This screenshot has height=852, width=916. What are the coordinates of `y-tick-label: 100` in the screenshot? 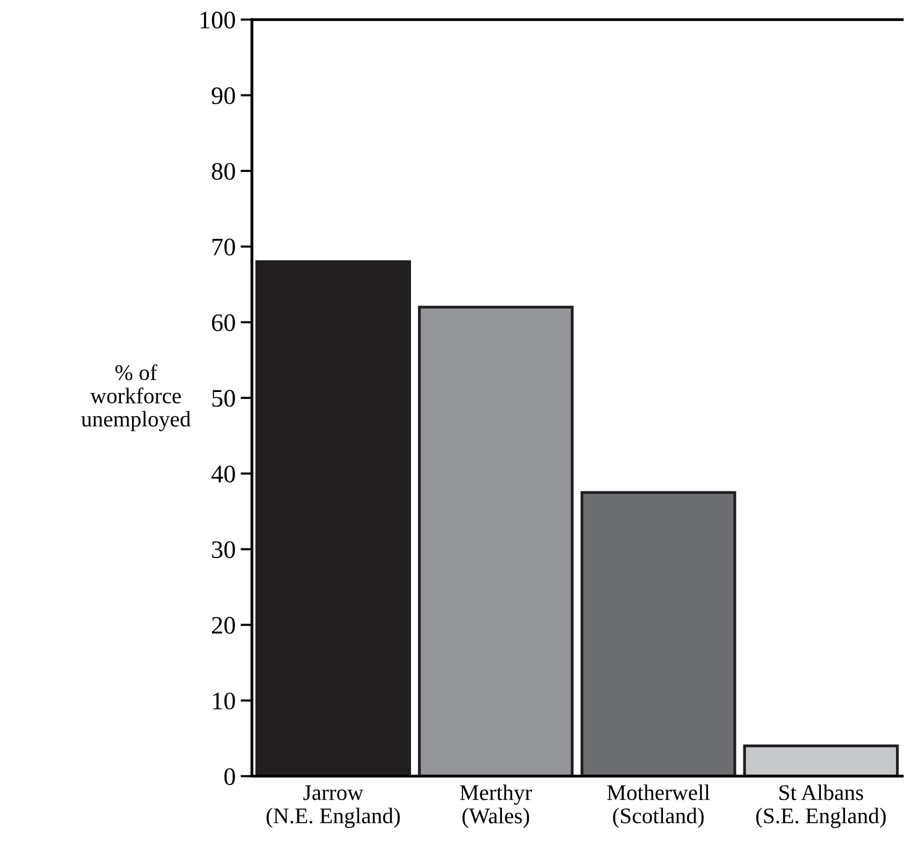 It's located at (217, 20).